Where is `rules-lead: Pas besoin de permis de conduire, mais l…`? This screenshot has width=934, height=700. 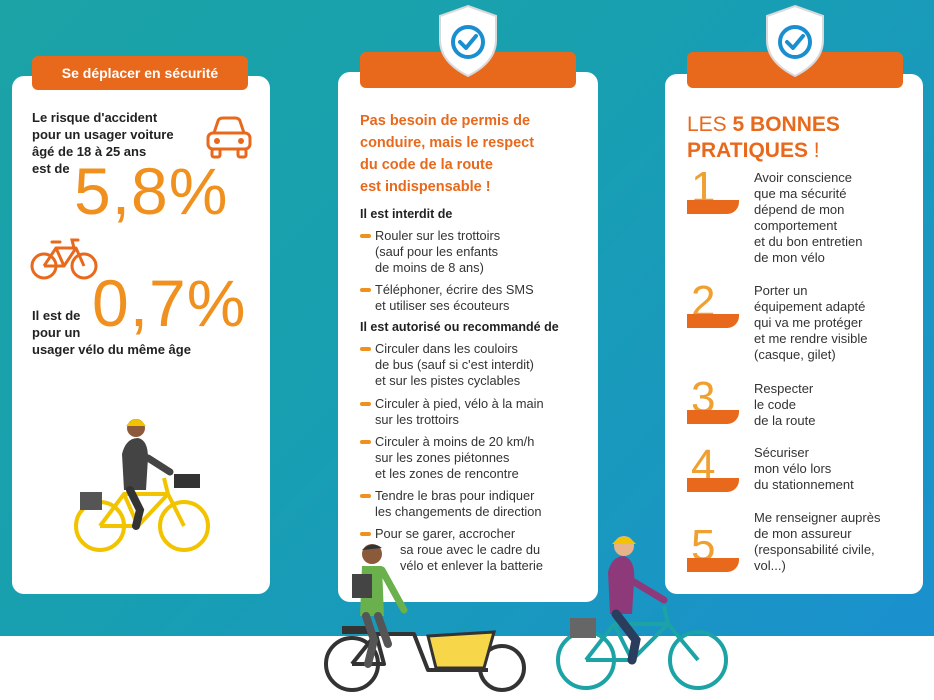 rules-lead: Pas besoin de permis de conduire, mais l… is located at coordinates (447, 154).